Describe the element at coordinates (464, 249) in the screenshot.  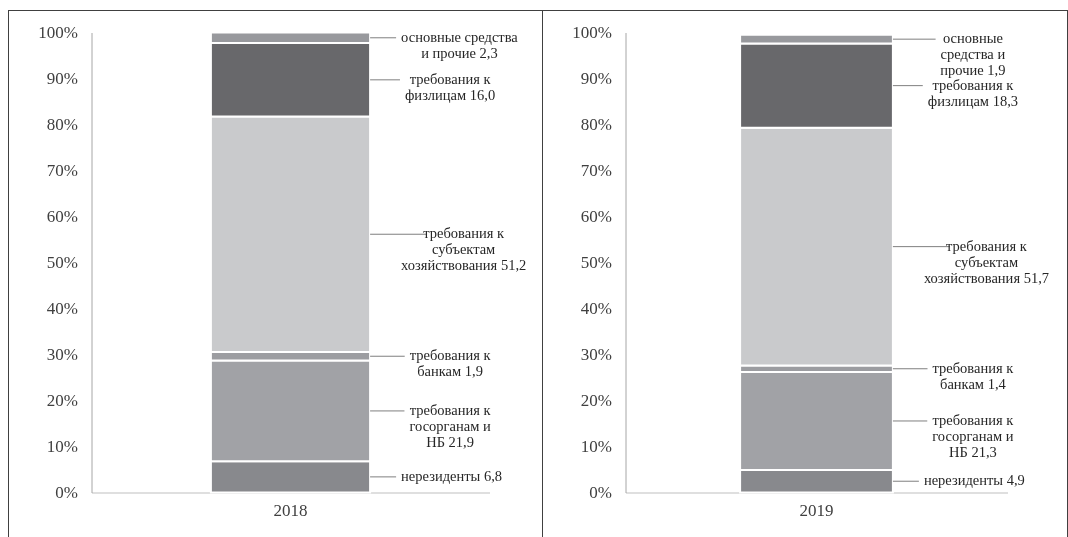
I see `text: требования к субъектам хозяйствования 51,2` at that location.